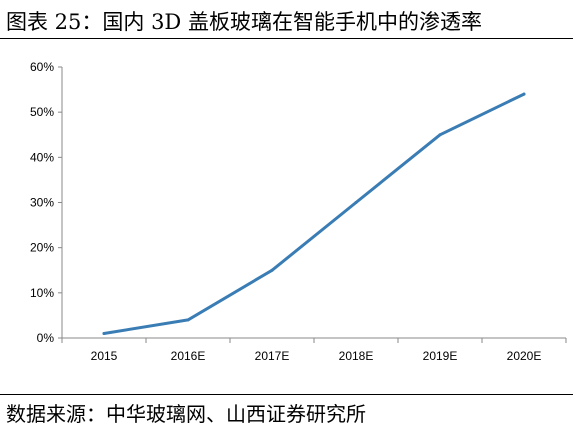  I want to click on y-tick-label: 60%, so click(42, 67).